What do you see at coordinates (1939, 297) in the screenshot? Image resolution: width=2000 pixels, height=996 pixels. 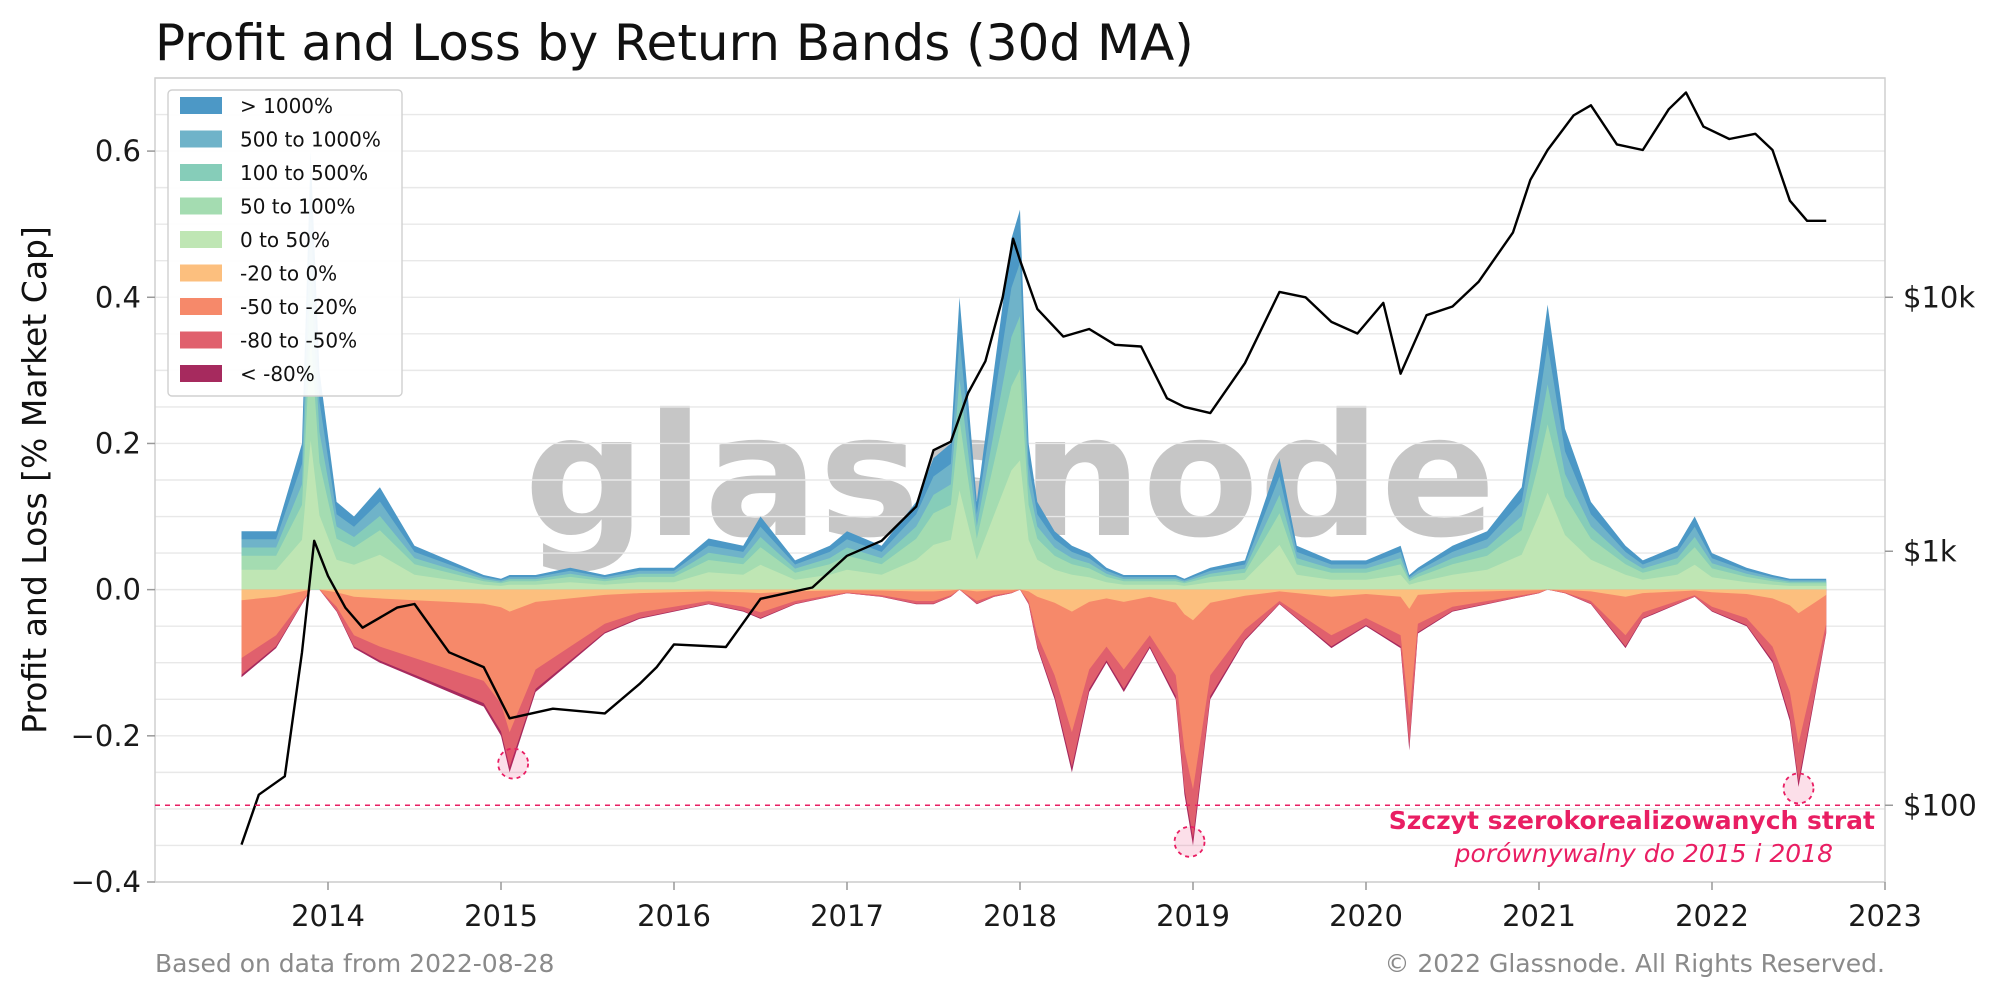 I see `y2-tick-label: $10k` at bounding box center [1939, 297].